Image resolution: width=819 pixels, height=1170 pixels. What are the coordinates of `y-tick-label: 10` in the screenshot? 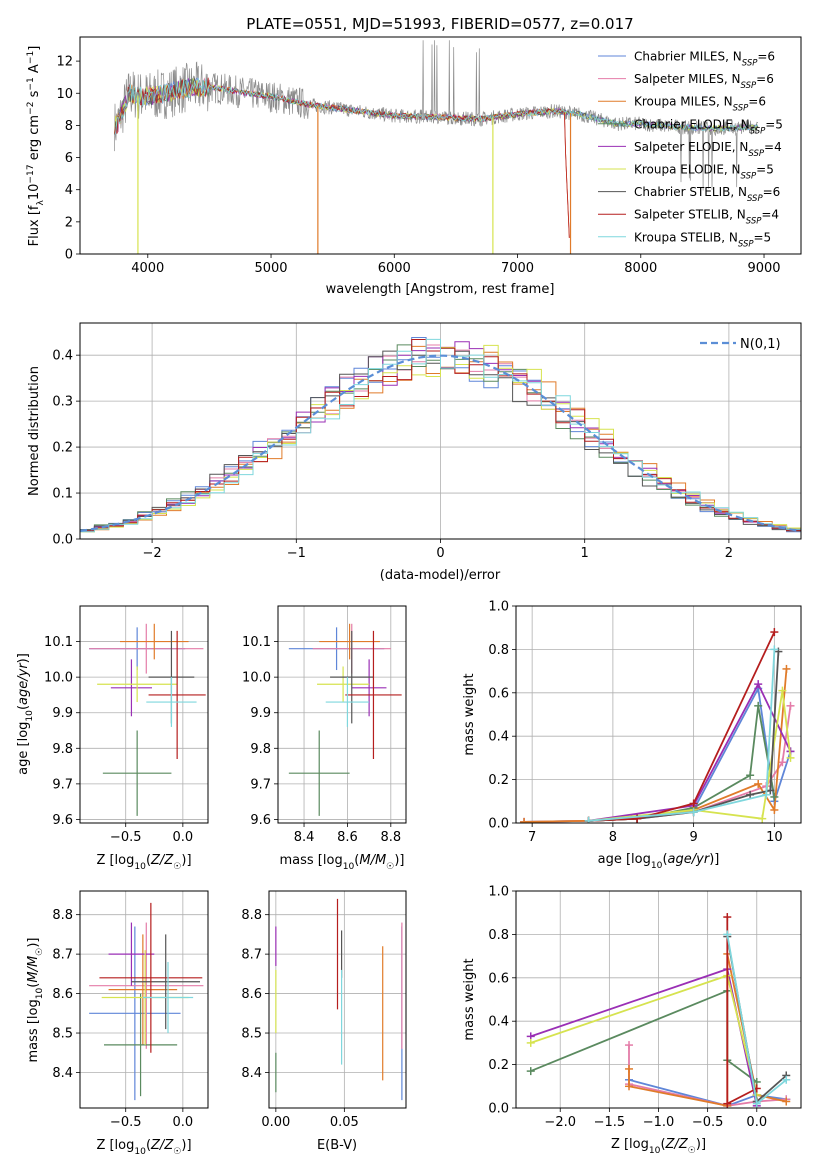 It's located at (64, 94).